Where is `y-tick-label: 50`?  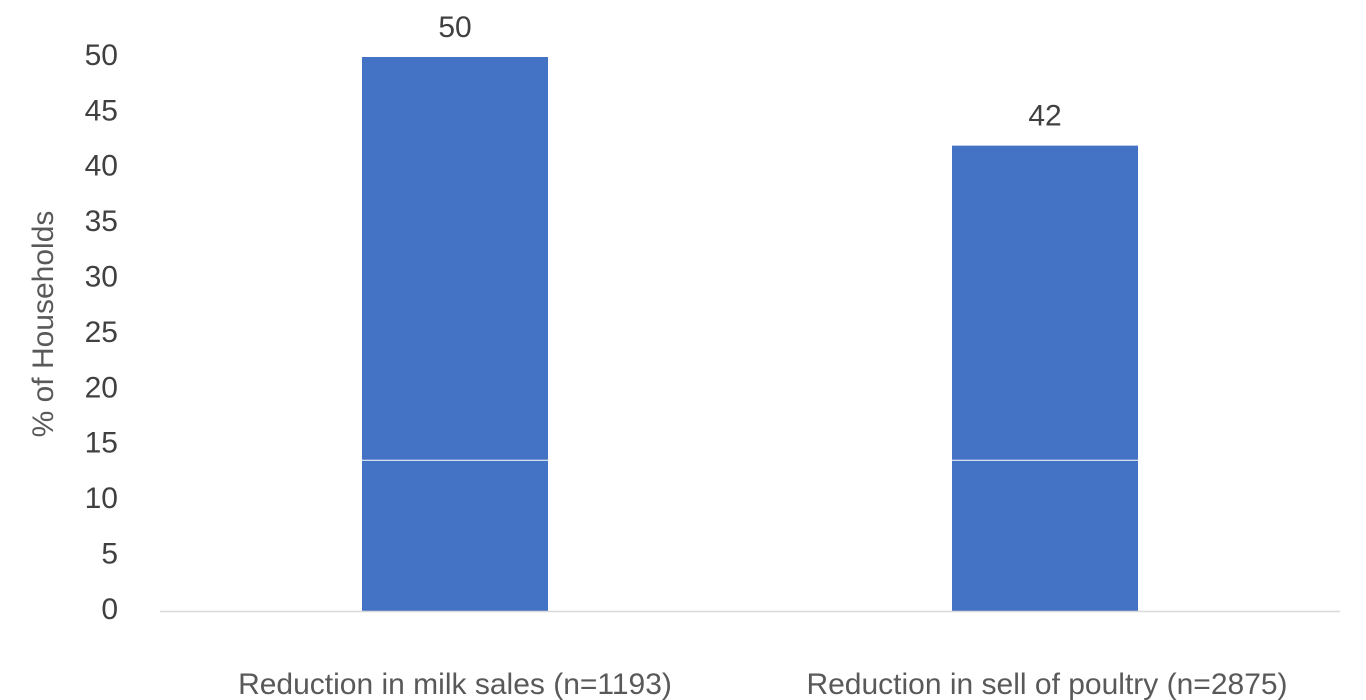
y-tick-label: 50 is located at coordinates (101, 55).